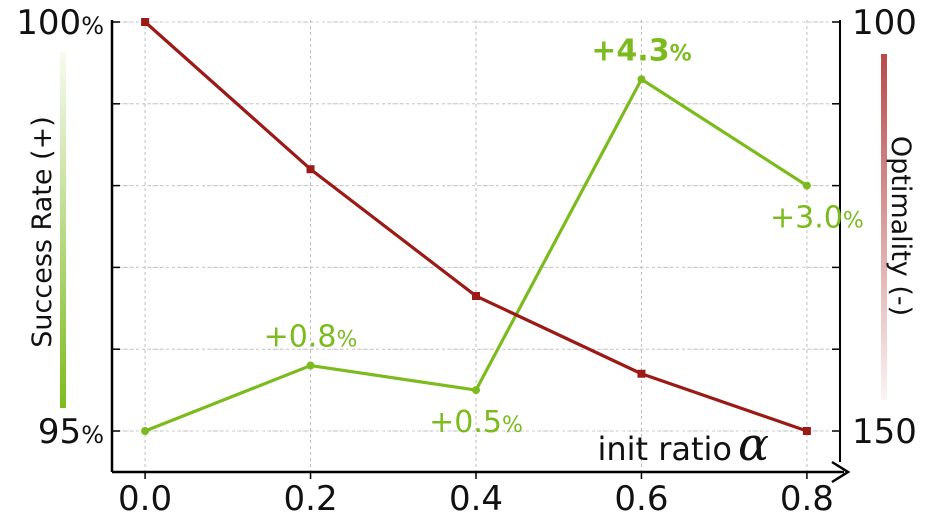  Describe the element at coordinates (145, 499) in the screenshot. I see `x-tick-label: 0.0` at that location.